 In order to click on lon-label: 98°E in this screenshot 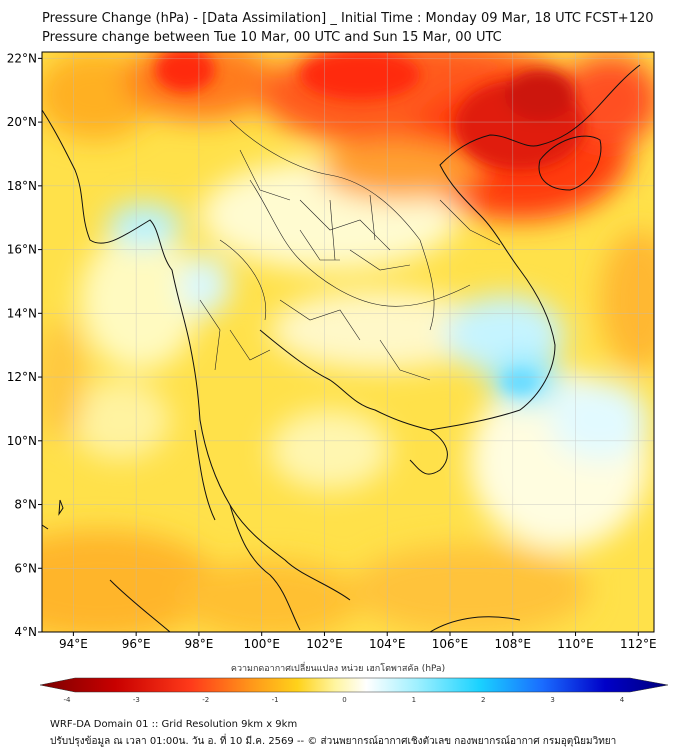, I will do `click(198, 644)`.